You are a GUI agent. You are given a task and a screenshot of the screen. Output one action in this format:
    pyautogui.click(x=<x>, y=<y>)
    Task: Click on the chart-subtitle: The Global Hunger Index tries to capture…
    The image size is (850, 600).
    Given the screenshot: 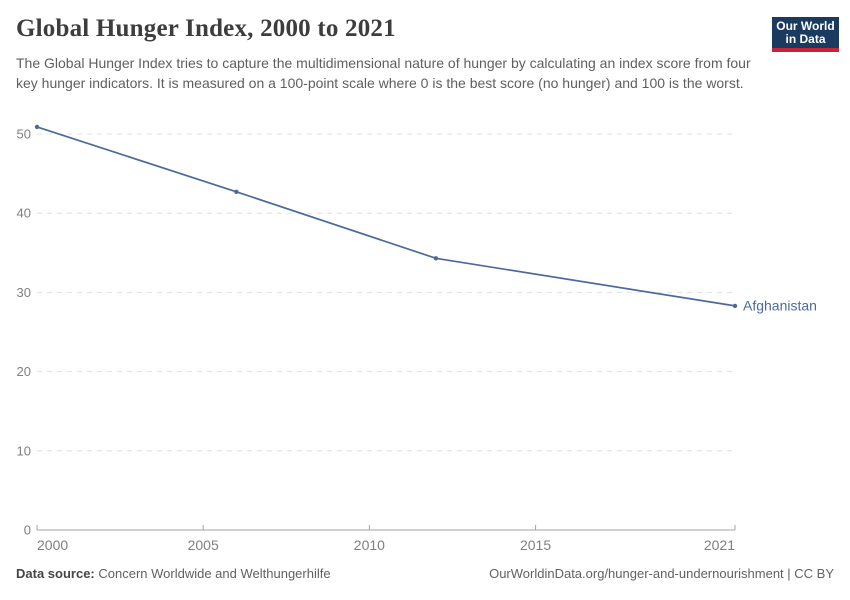 What is the action you would take?
    pyautogui.click(x=383, y=73)
    